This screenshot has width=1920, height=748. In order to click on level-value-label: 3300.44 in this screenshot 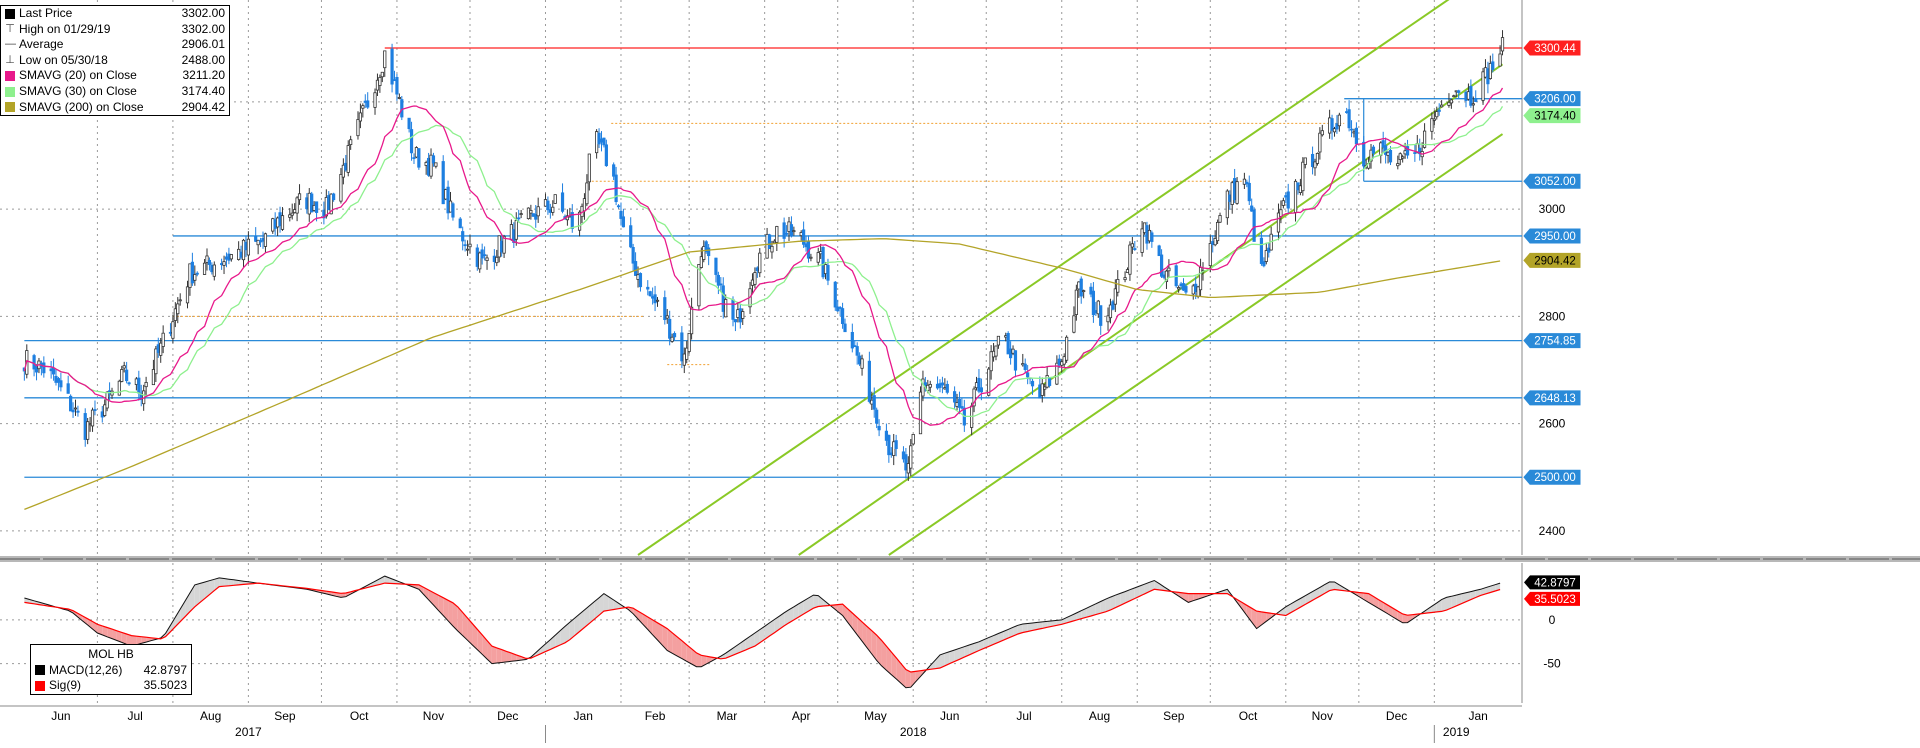, I will do `click(1552, 48)`.